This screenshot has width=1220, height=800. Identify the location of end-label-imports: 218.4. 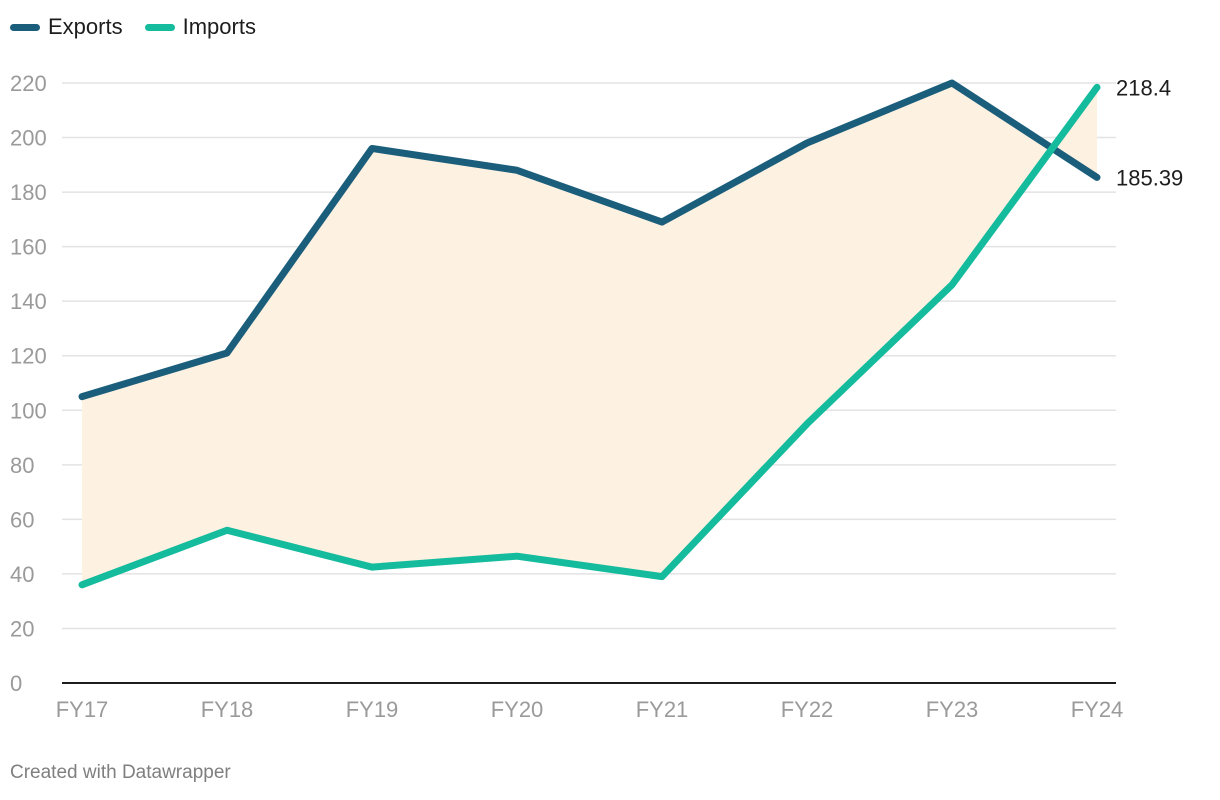
(1143, 87).